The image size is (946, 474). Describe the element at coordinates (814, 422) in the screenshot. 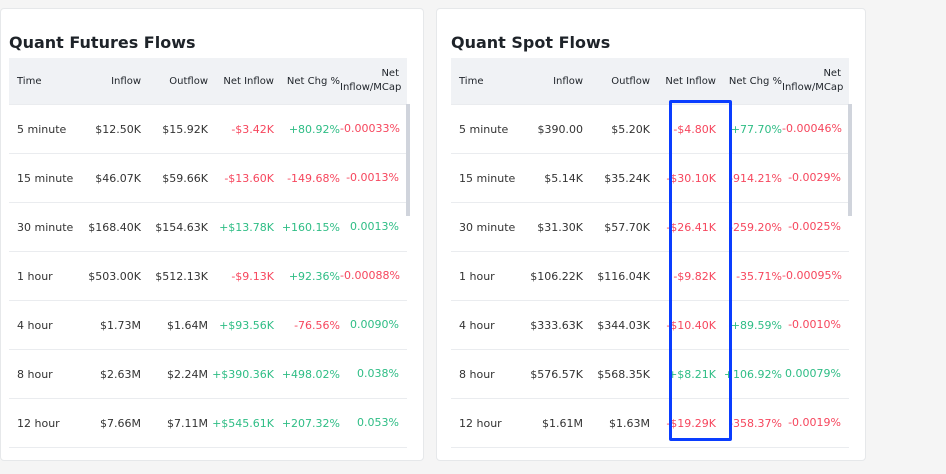

I see `cell-net-inflow-mcap: -0.0019%` at that location.